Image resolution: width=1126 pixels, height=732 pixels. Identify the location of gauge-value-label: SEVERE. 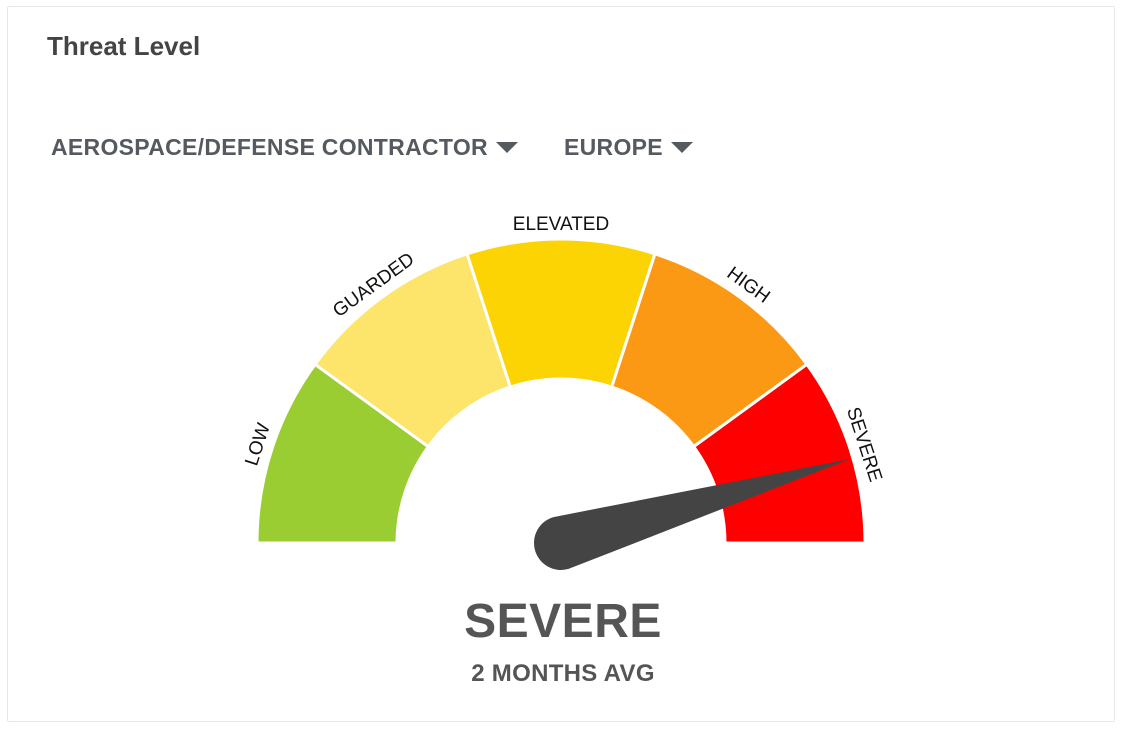
(563, 621).